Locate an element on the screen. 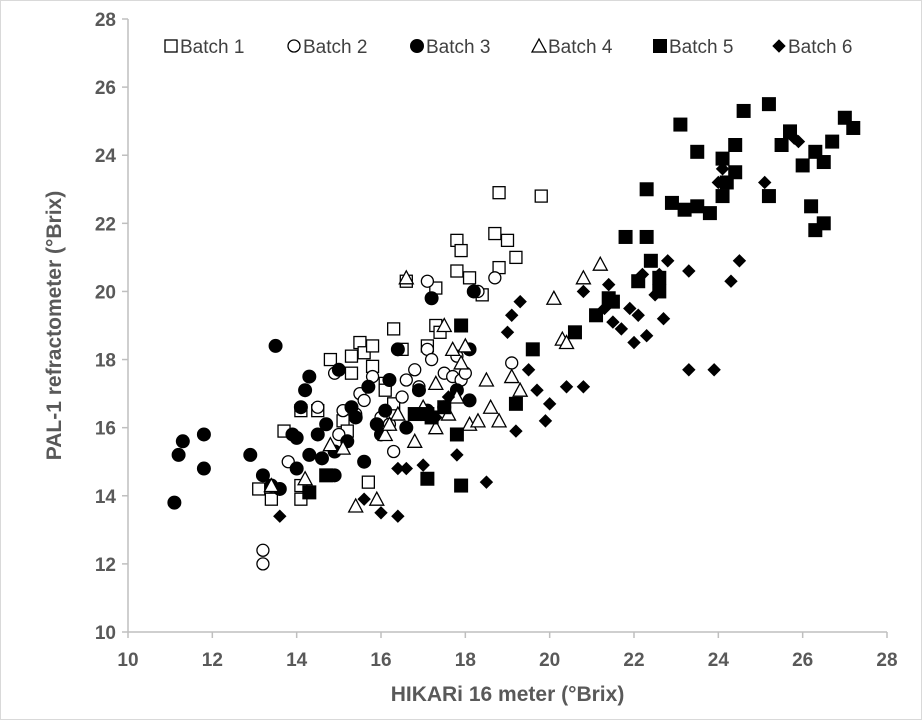 The height and width of the screenshot is (720, 922). x-tick-label: 16 is located at coordinates (380, 660).